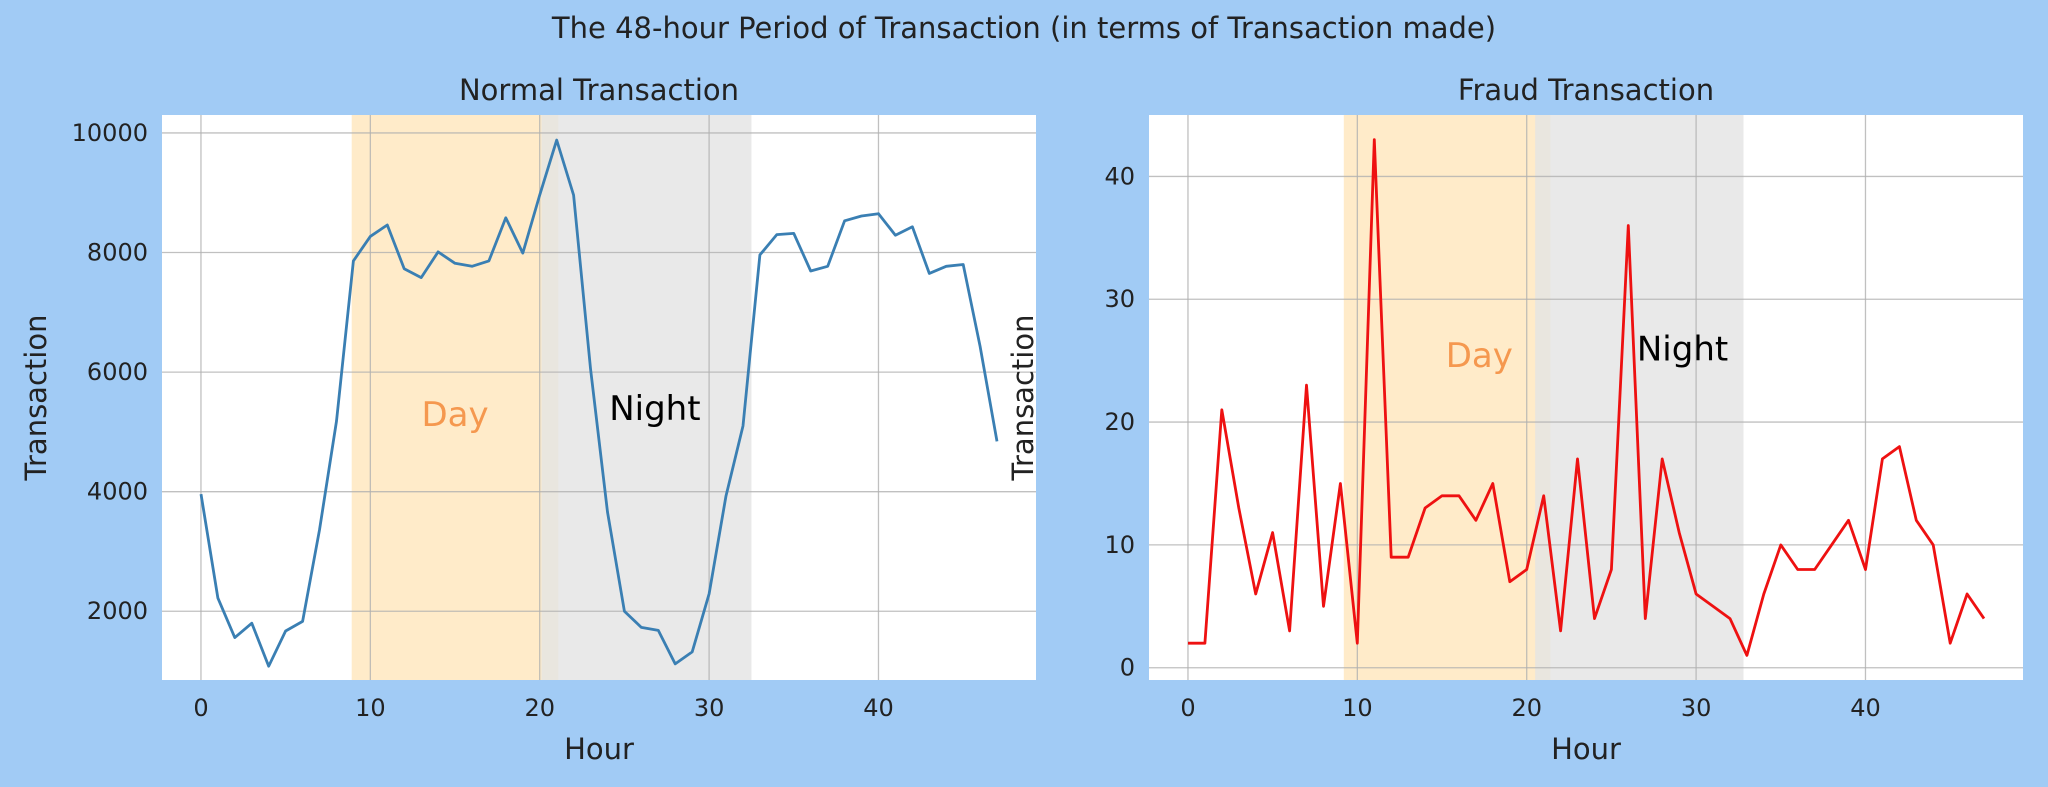 The width and height of the screenshot is (2048, 787). Describe the element at coordinates (1119, 299) in the screenshot. I see `y-tick-label: 30` at that location.